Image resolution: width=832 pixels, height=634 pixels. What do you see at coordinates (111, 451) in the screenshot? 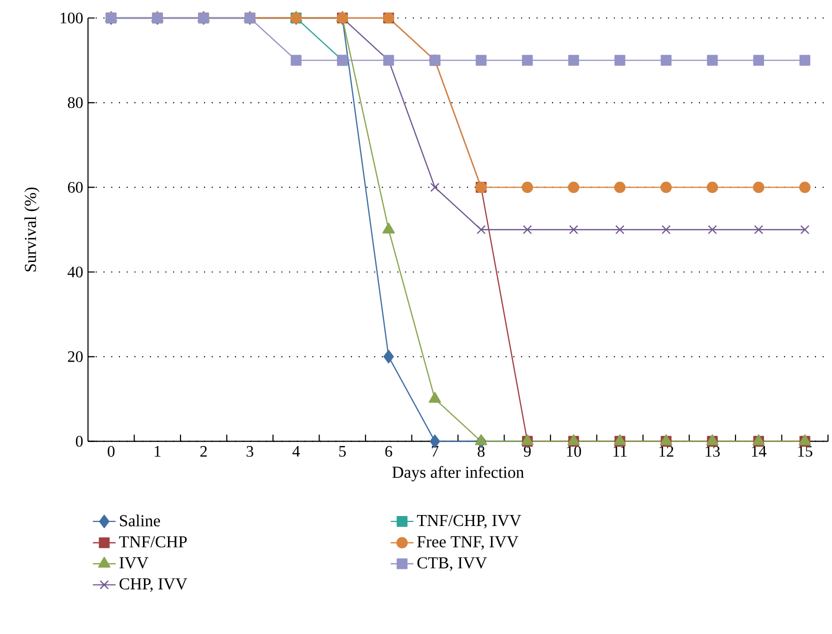
I see `x-tick-label: 0` at bounding box center [111, 451].